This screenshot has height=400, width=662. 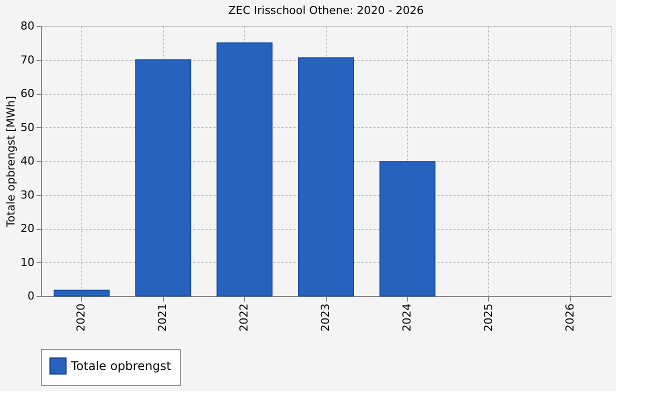 I want to click on x-tick-label: 2025, so click(x=488, y=318).